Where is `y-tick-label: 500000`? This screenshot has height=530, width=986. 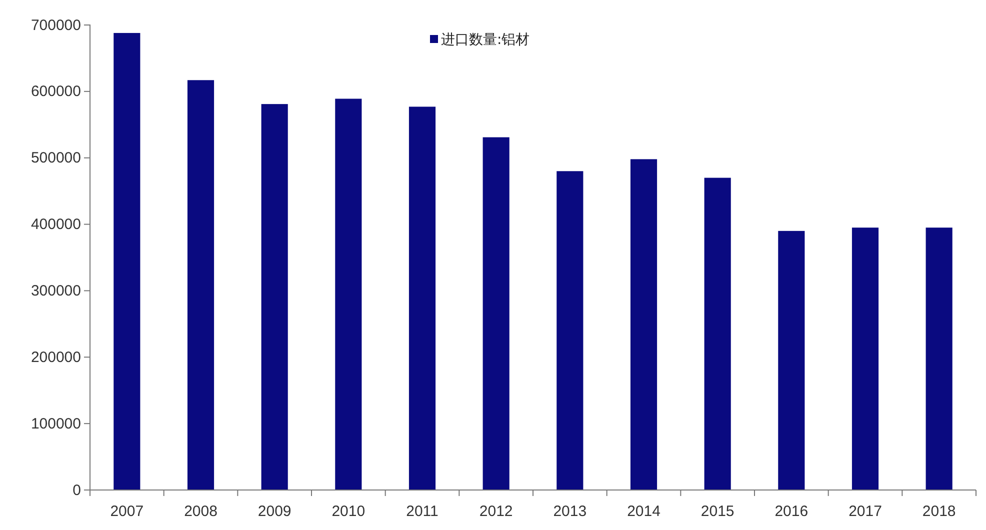
y-tick-label: 500000 is located at coordinates (55, 158).